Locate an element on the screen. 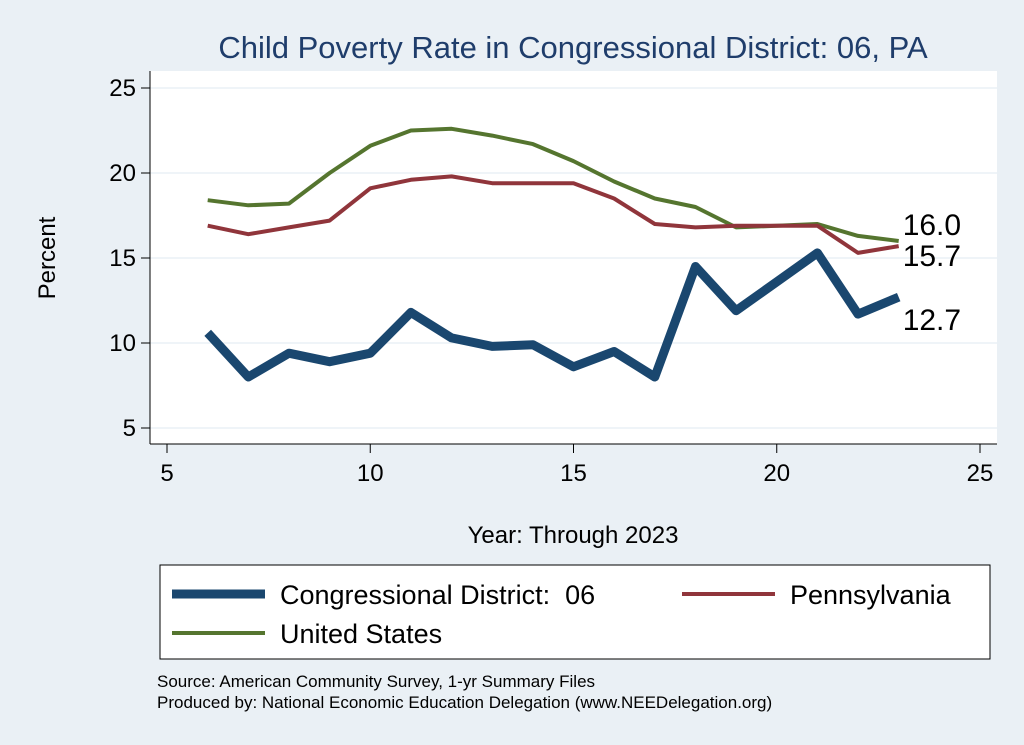 The height and width of the screenshot is (745, 1024). x-tick-label-10: 10 is located at coordinates (370, 473).